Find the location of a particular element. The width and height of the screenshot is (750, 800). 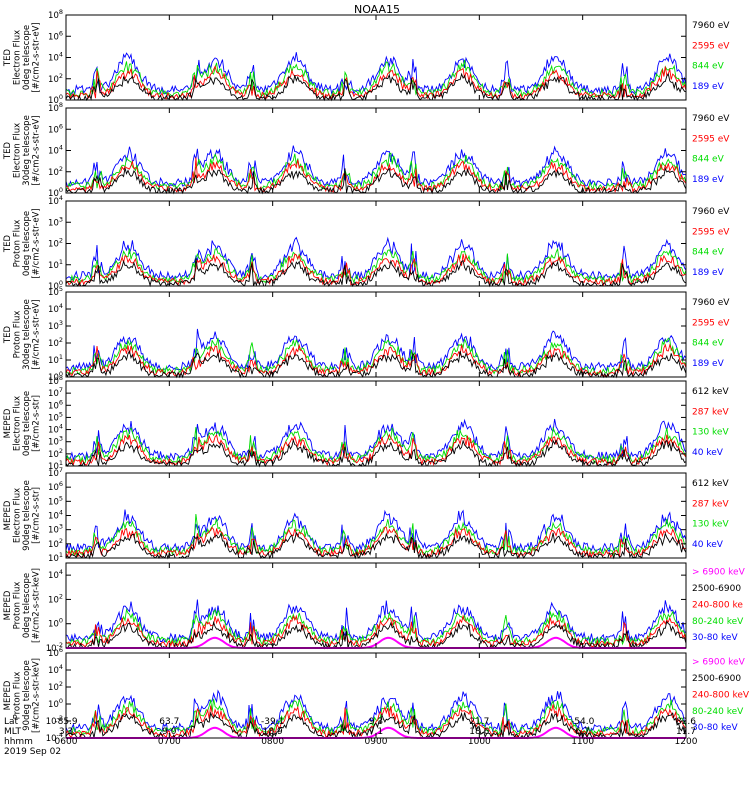

figure-title: NOAA15 is located at coordinates (377, 9).